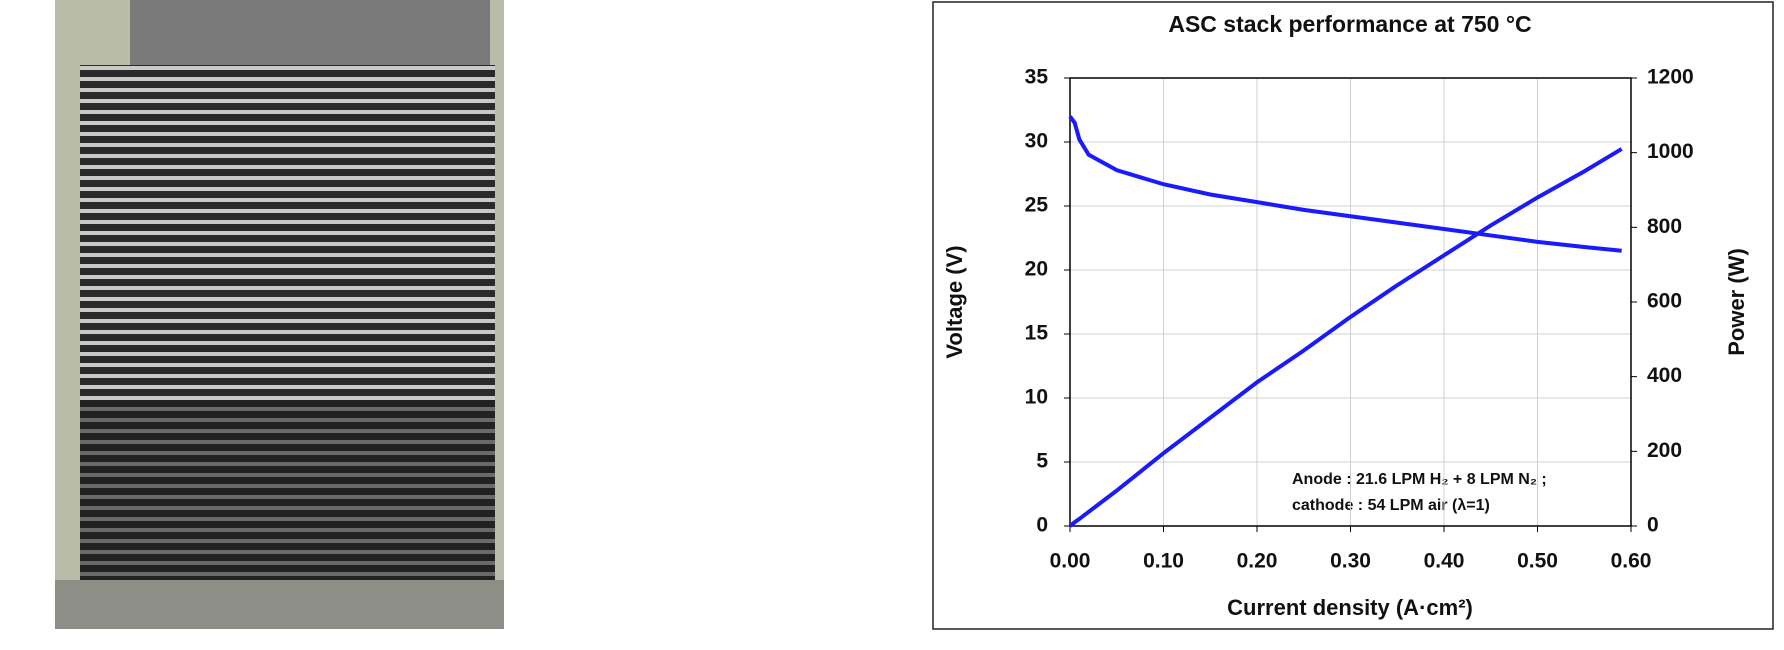 This screenshot has height=650, width=1784. I want to click on top-block, so click(310, 32).